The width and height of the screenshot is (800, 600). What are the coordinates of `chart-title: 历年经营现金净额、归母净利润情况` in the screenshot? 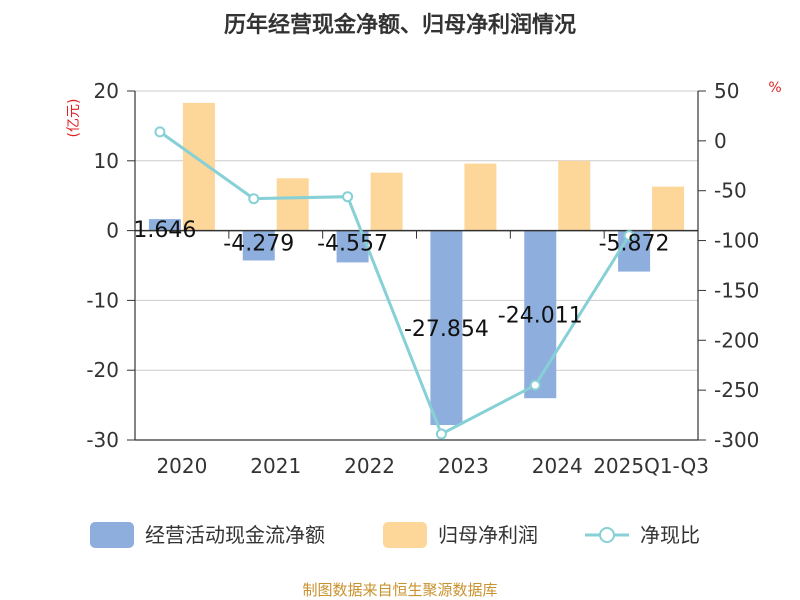 It's located at (400, 25).